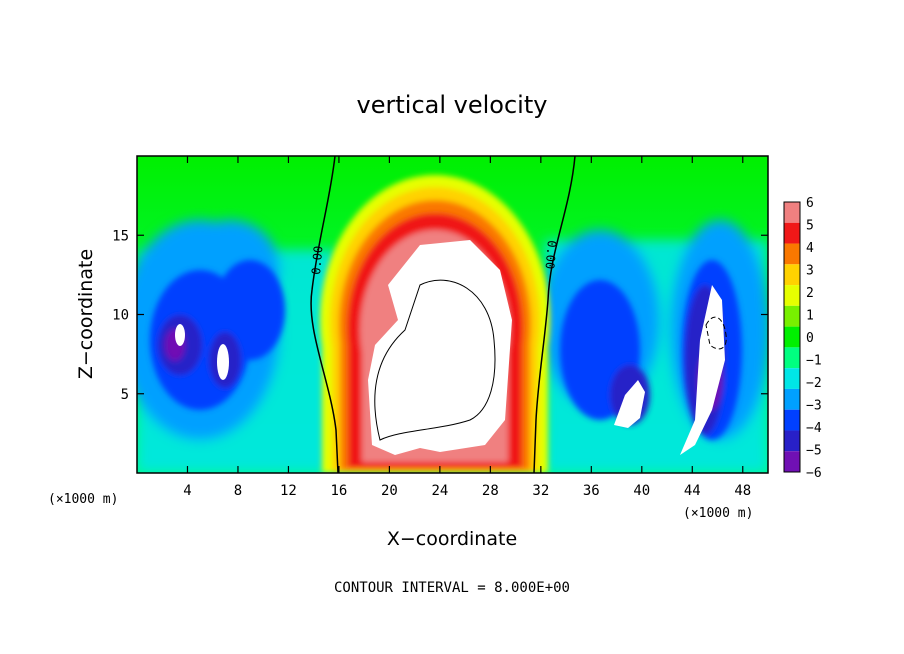  Describe the element at coordinates (814, 361) in the screenshot. I see `colorbar-tick-label: −1` at that location.